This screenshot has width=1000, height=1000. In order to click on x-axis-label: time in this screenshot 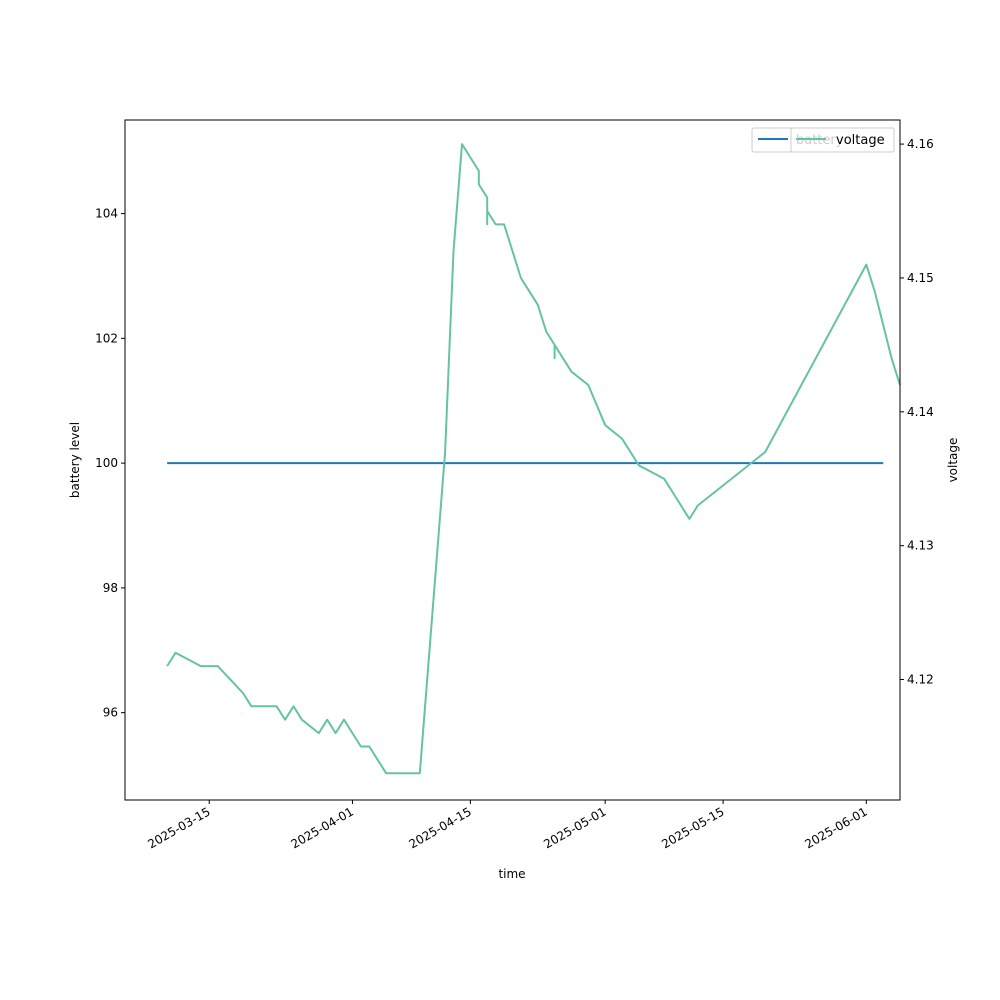, I will do `click(511, 874)`.